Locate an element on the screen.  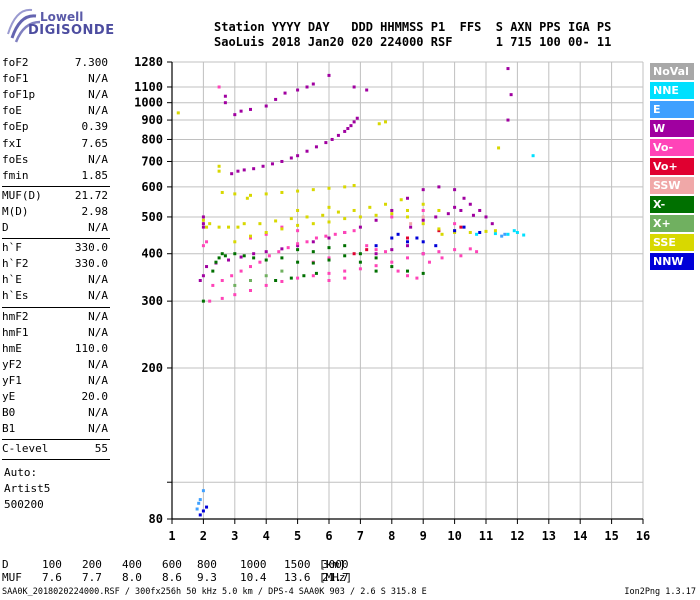
param-value: 7.65 is located at coordinates (95, 143).